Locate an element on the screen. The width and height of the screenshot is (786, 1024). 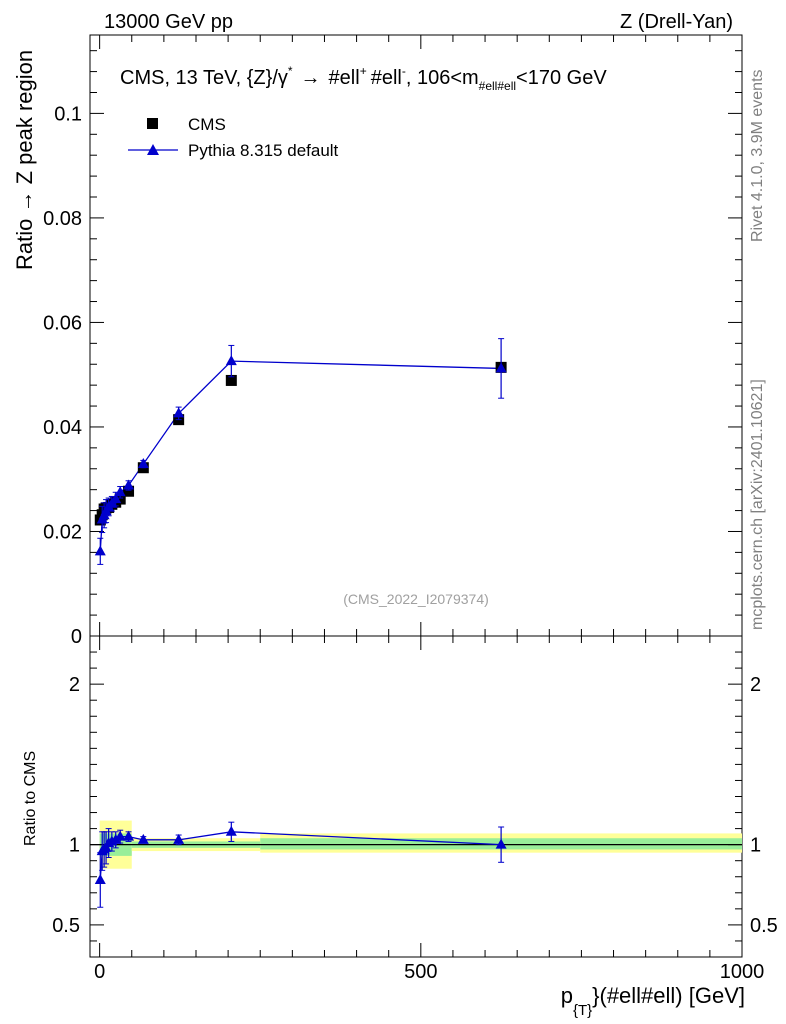
ratio-y-axis-label: Ratio to CMS is located at coordinates (30, 798).